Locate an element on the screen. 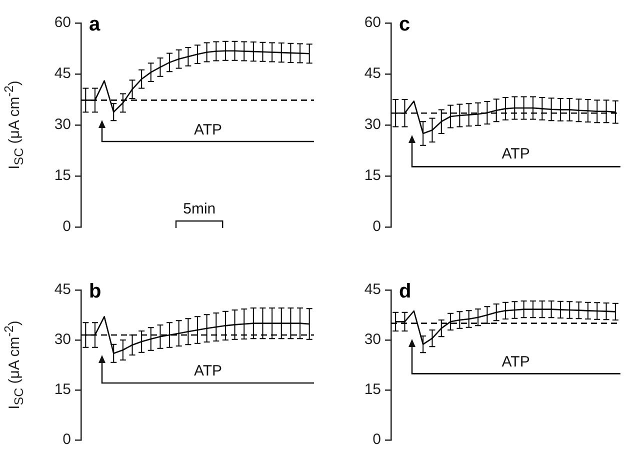 This screenshot has height=453, width=624. chart-title: b is located at coordinates (95, 291).